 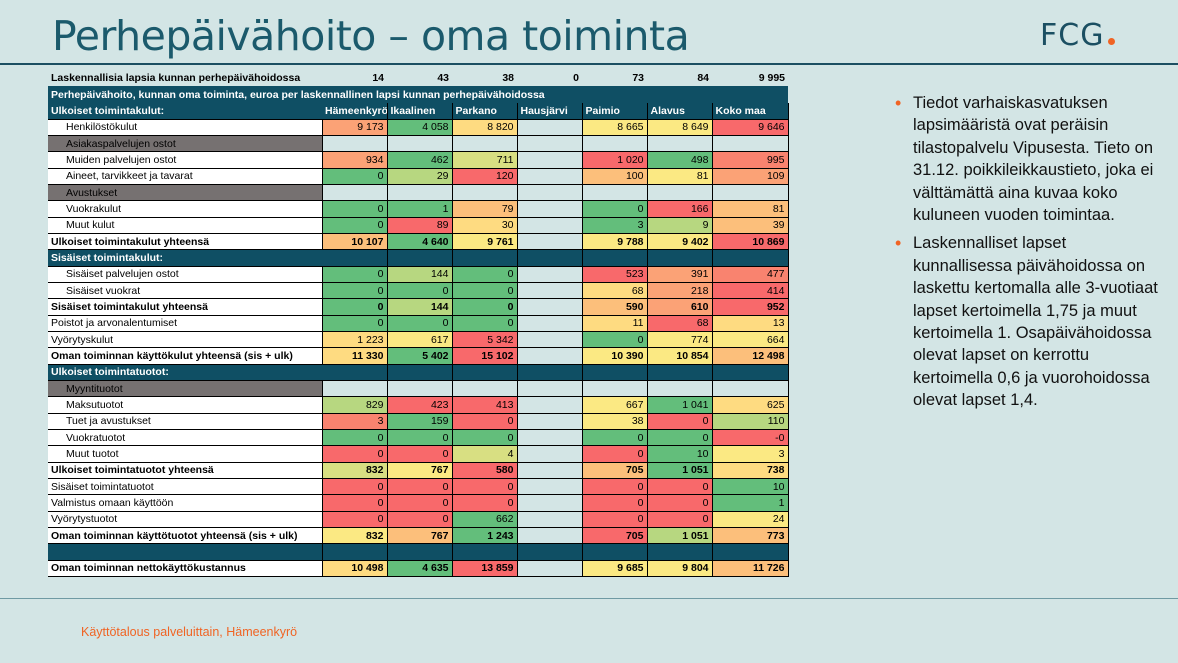 What do you see at coordinates (185, 241) in the screenshot?
I see `row-label: Ulkoiset toimintakulut yhteensä` at bounding box center [185, 241].